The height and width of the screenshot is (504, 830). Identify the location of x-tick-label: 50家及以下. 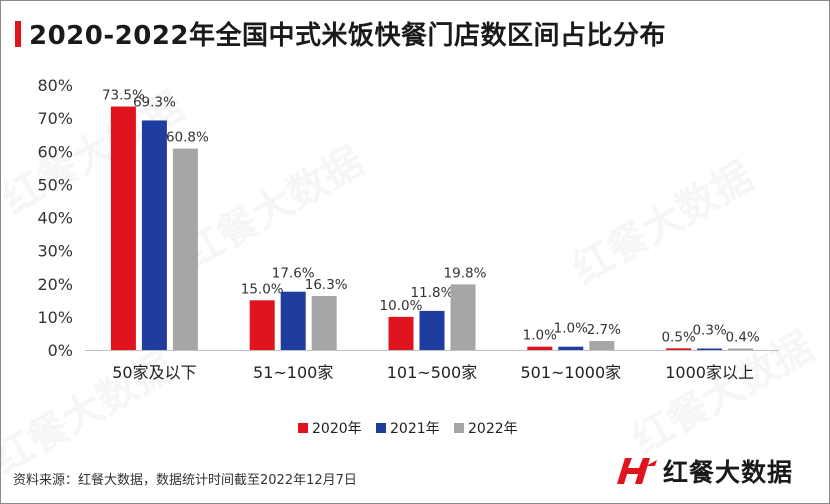
(154, 372).